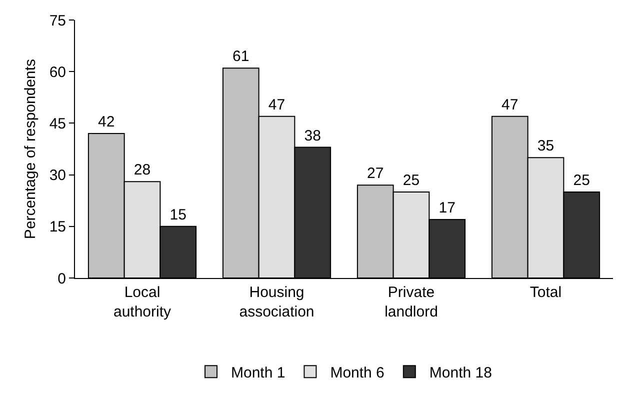  I want to click on legend-label: Month 6, so click(357, 373).